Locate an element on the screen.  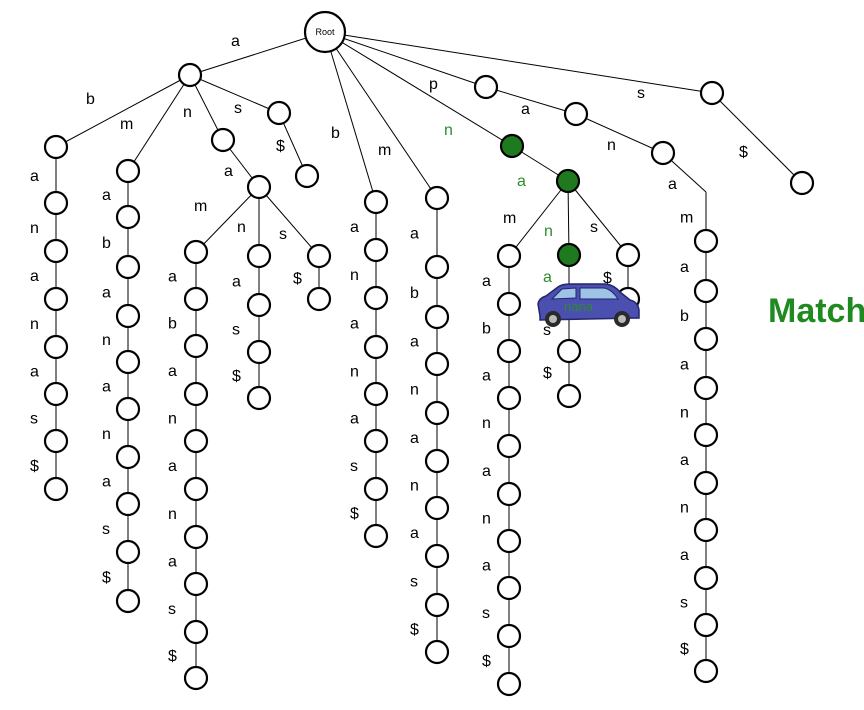
chain-ana-n-node is located at coordinates (259, 398).